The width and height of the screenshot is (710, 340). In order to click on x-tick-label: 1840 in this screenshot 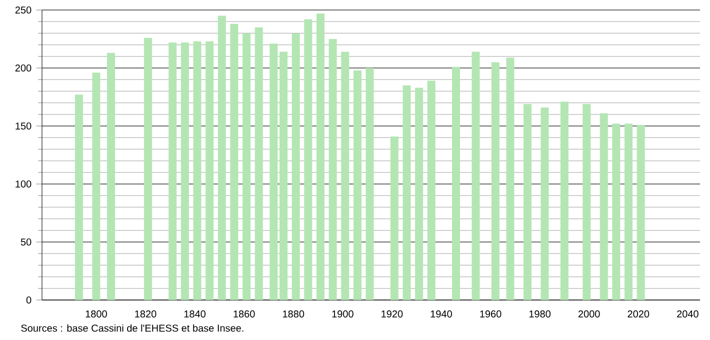, I will do `click(195, 314)`.